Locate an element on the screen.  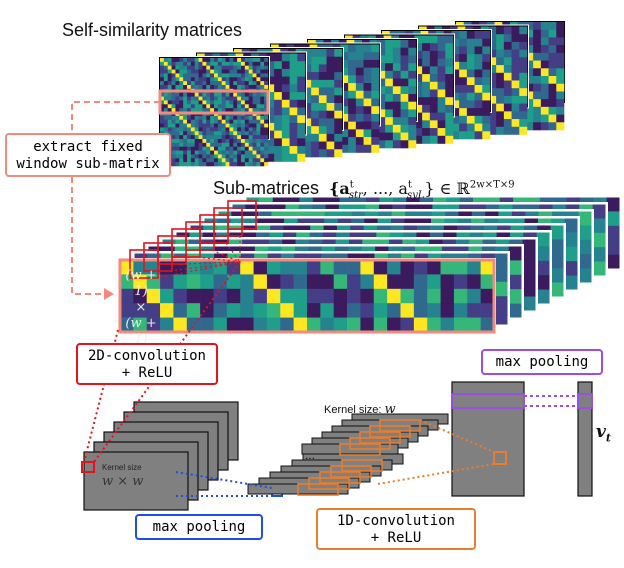
set-sub2: syL is located at coordinates (415, 196).